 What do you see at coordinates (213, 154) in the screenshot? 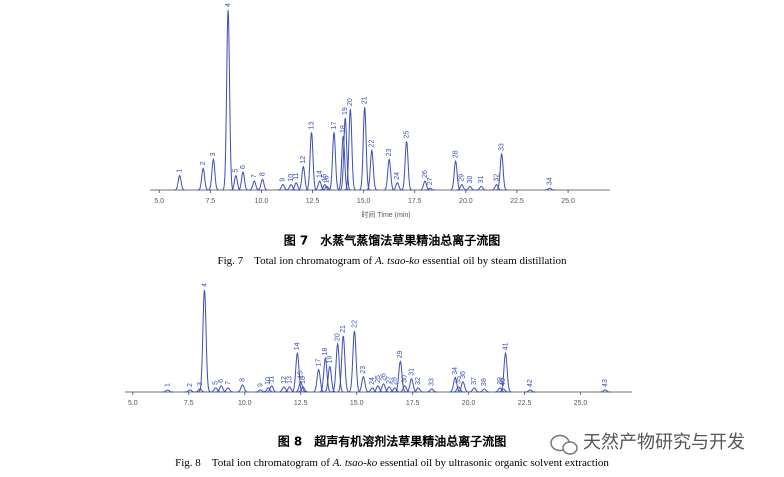
I see `peak-label: 3` at bounding box center [213, 154].